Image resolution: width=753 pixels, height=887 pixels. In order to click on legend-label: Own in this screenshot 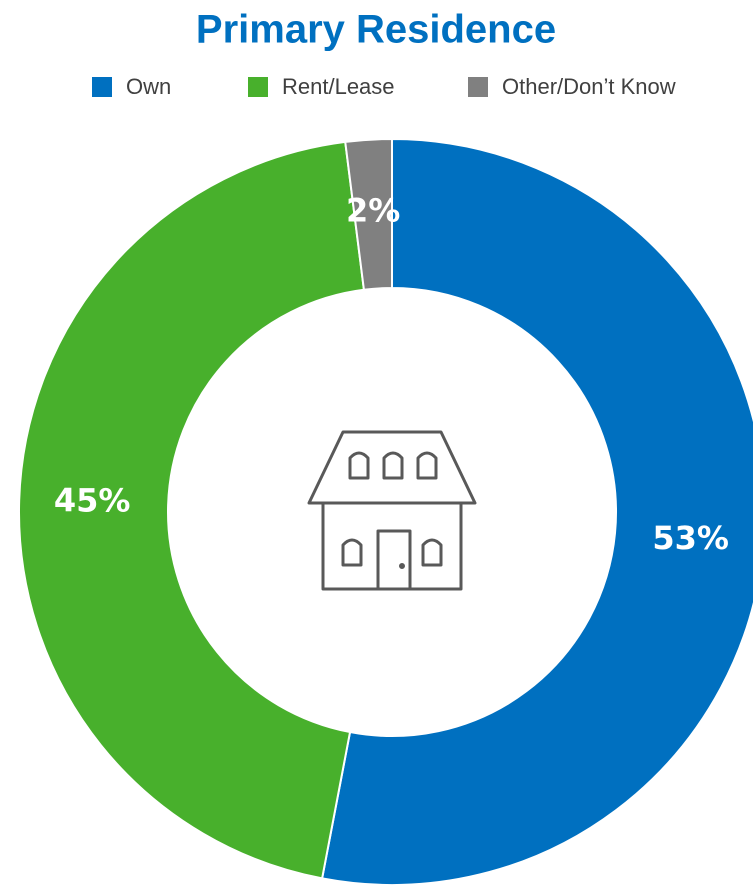, I will do `click(148, 86)`.